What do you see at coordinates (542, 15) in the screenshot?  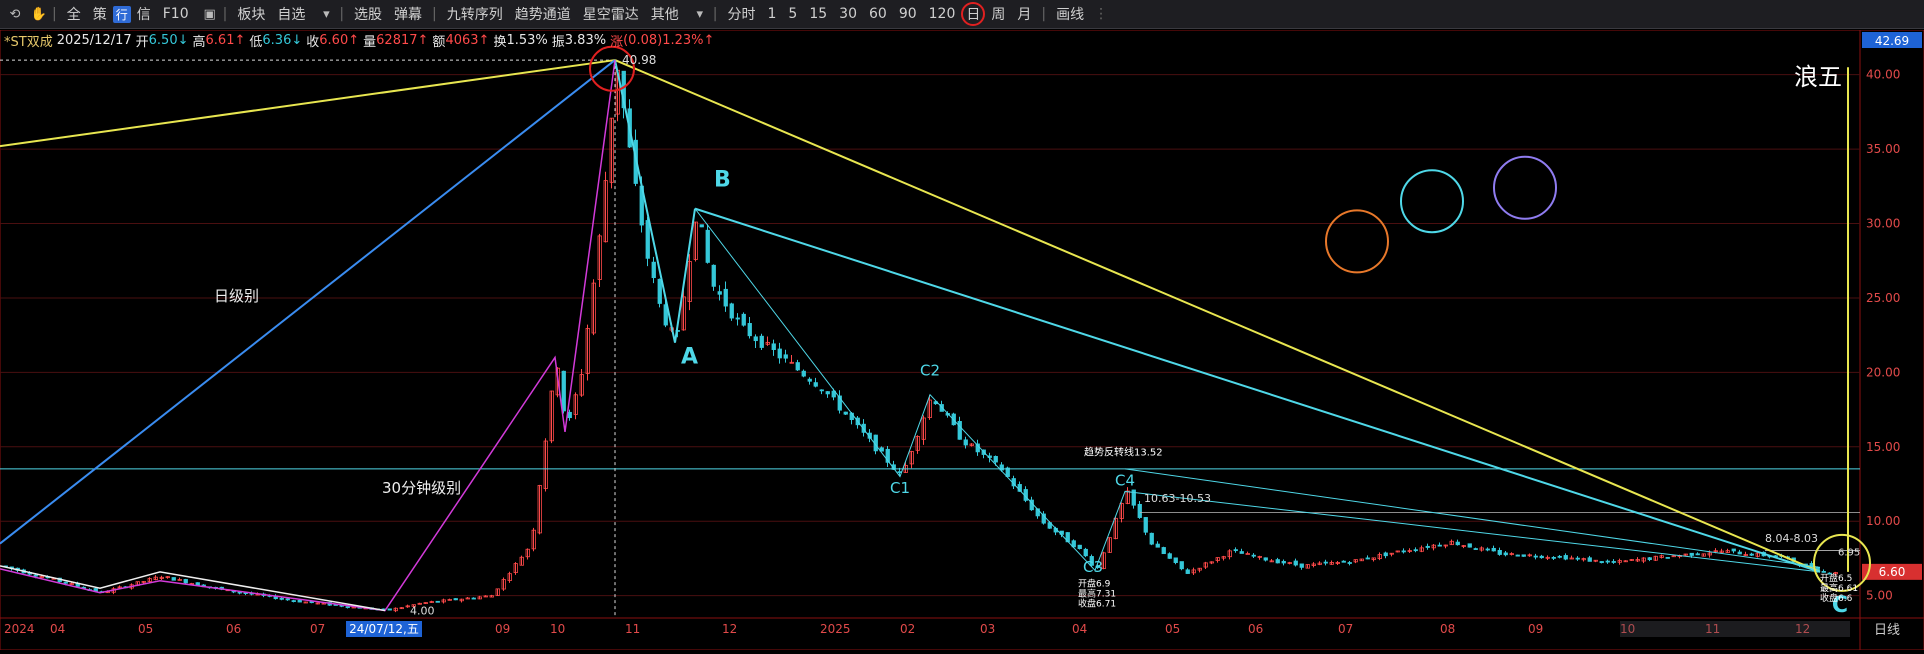 I see `toolbar-item-trend-channel: 趋势通道` at bounding box center [542, 15].